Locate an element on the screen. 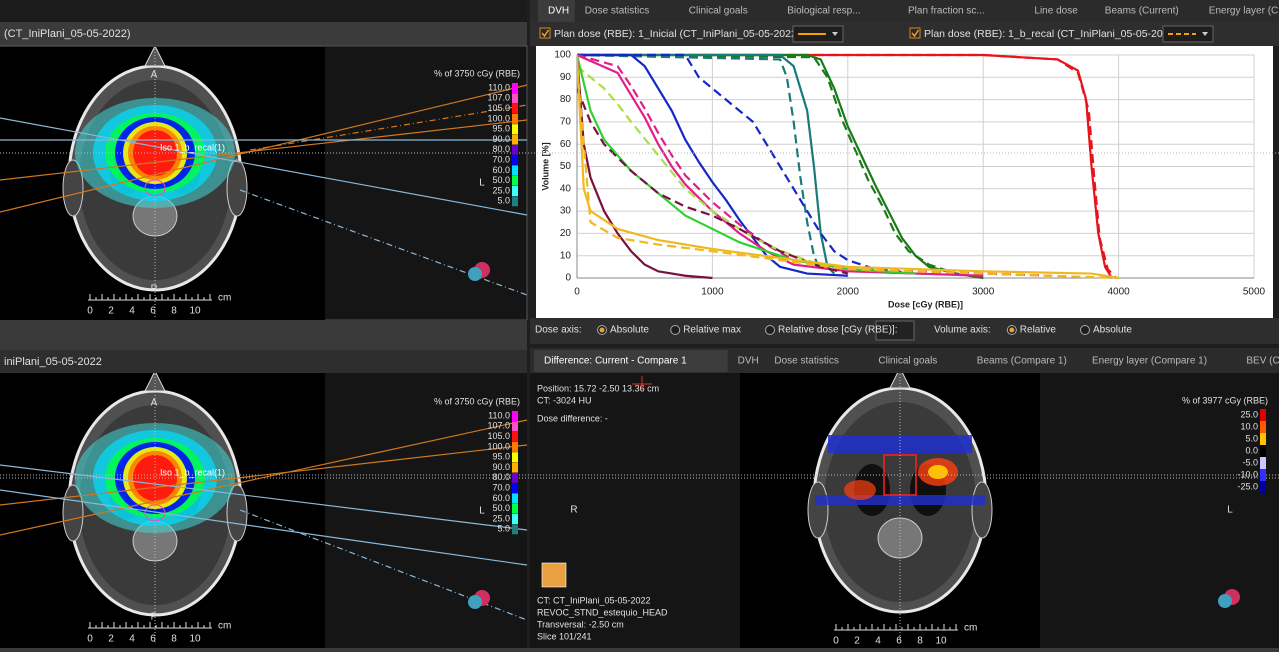 The image size is (1279, 652). legend-level: 95.0 is located at coordinates (501, 129).